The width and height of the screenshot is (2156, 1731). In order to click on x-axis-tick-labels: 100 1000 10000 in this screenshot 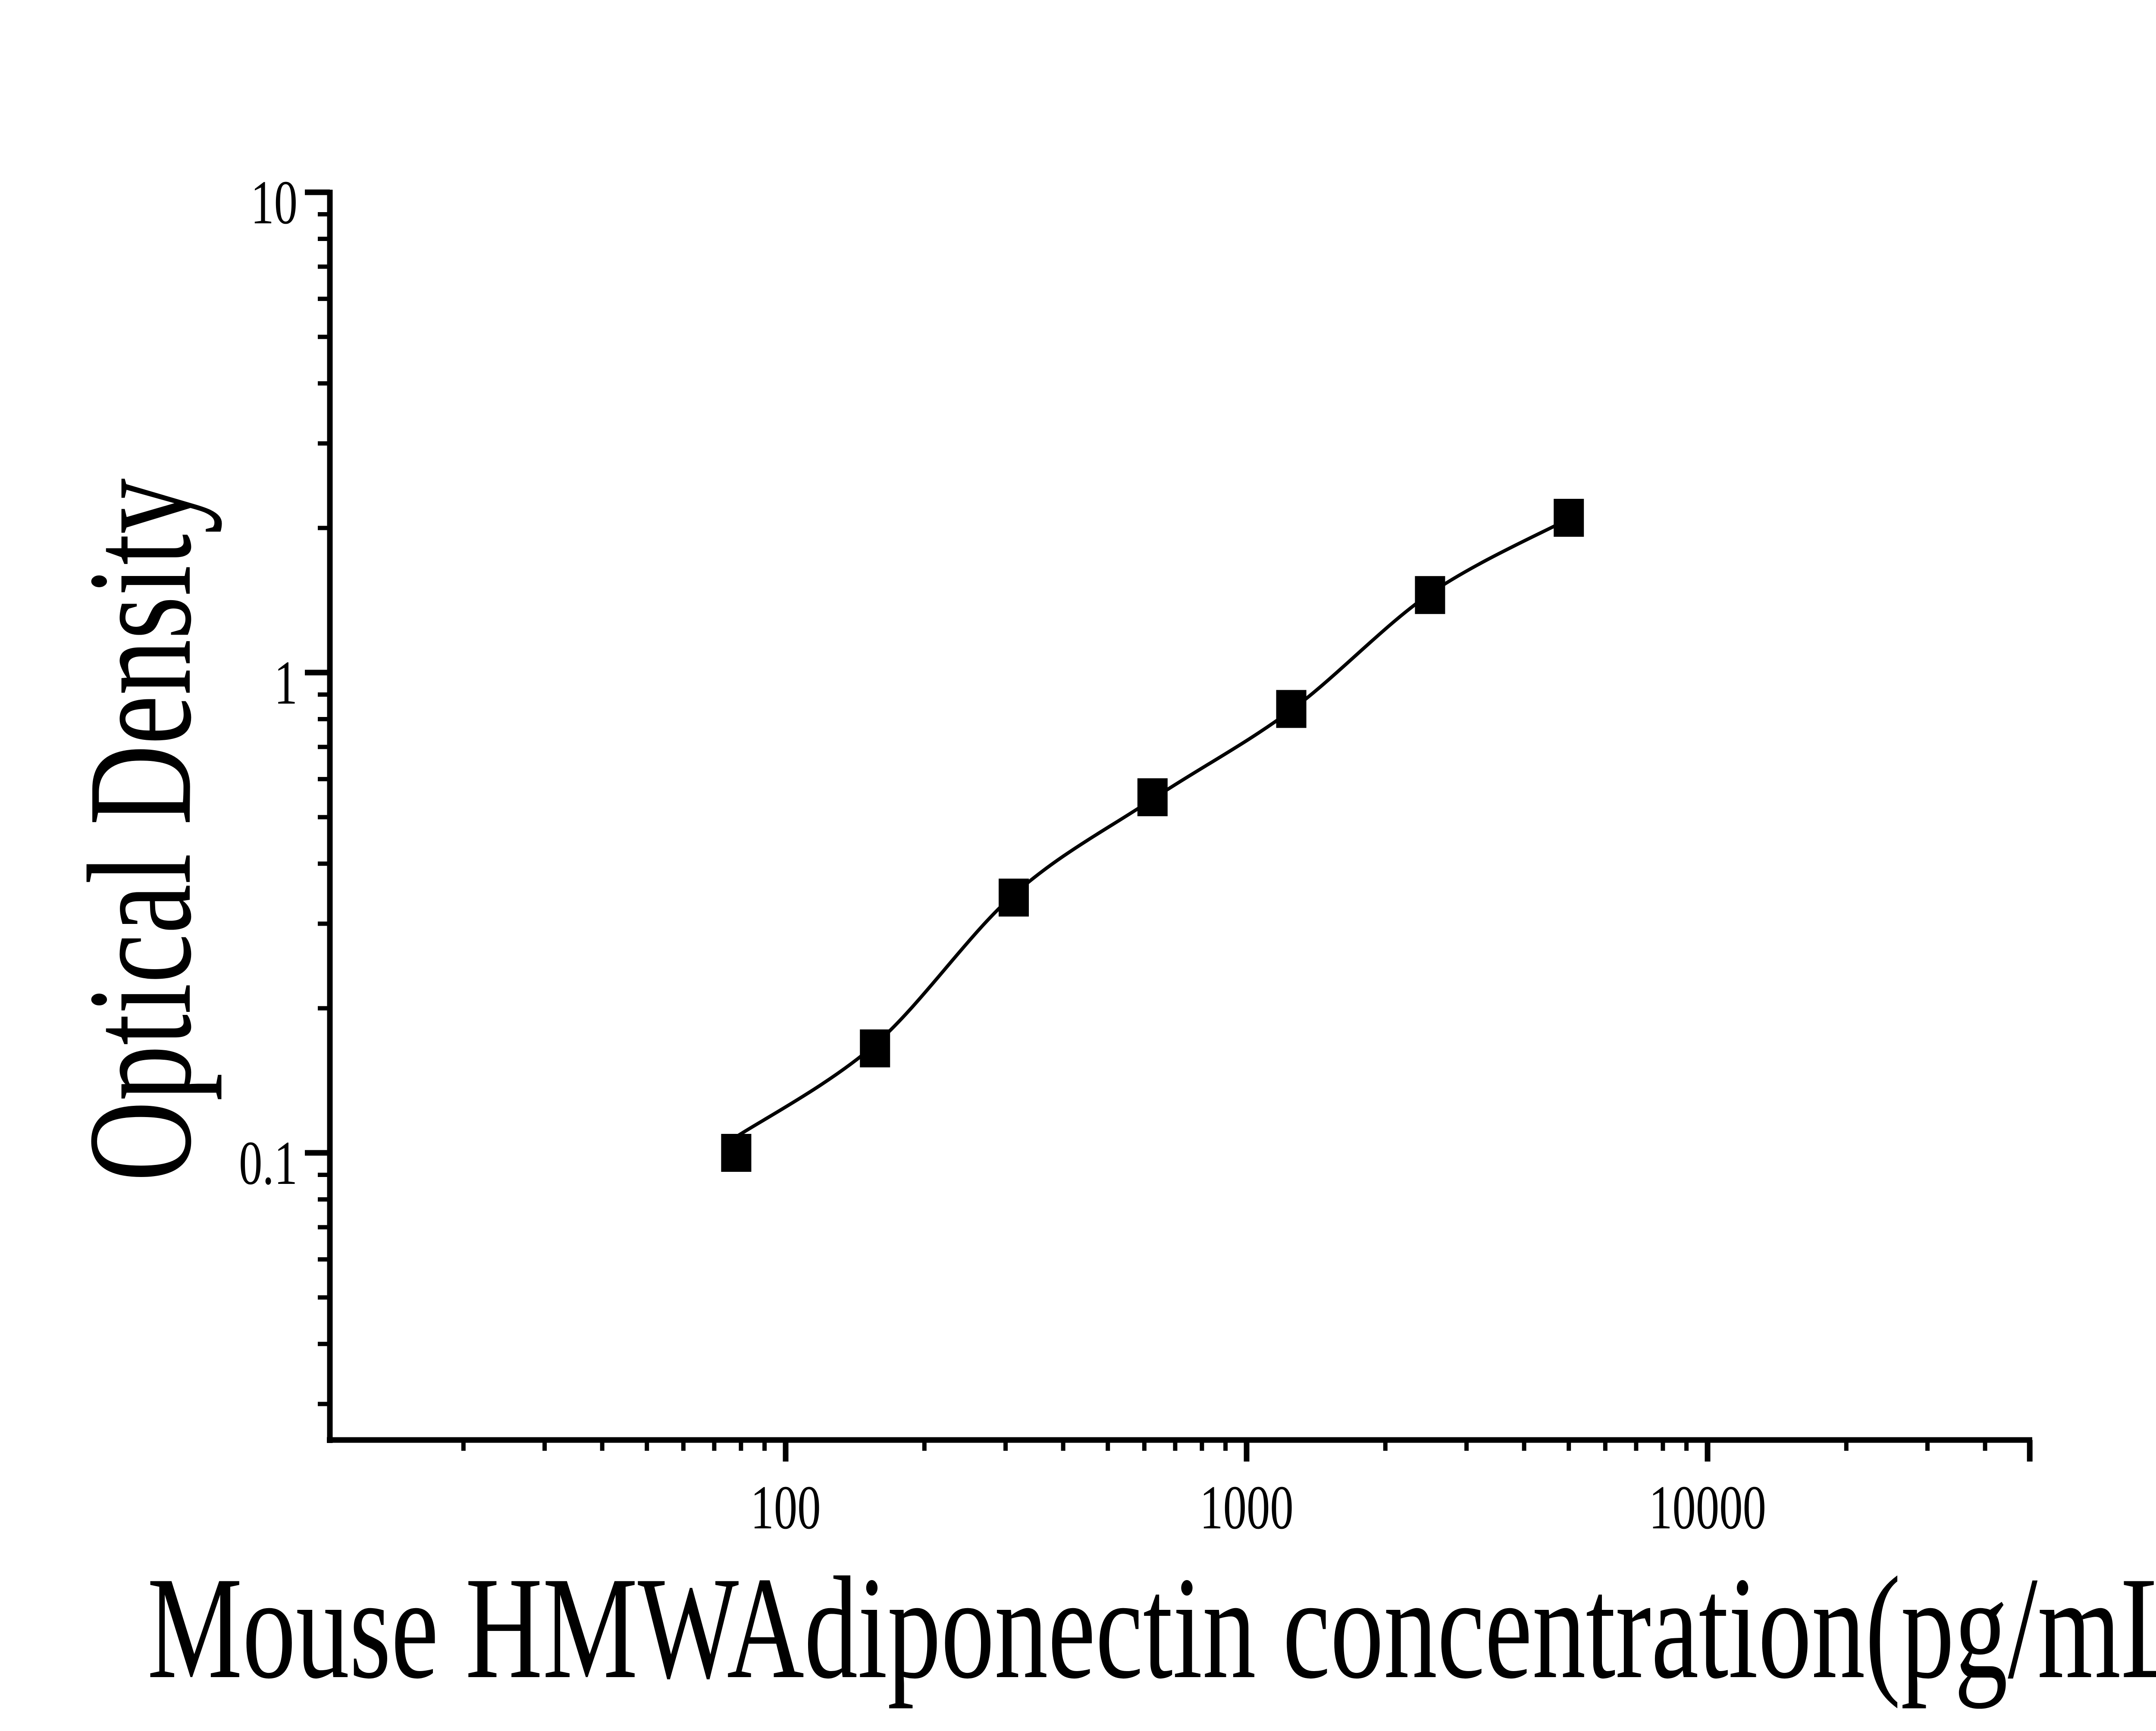, I will do `click(1258, 1507)`.